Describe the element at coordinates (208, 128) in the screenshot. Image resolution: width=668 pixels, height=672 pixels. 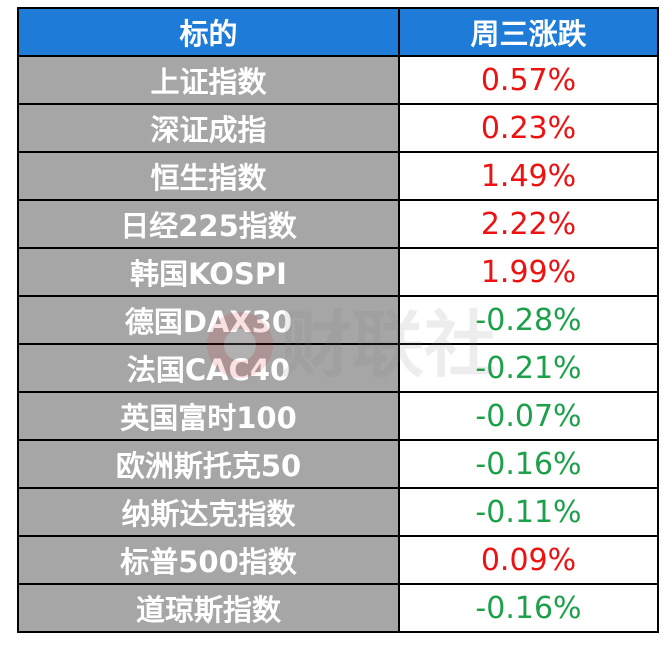
I see `index-name-cell: 深证成指` at that location.